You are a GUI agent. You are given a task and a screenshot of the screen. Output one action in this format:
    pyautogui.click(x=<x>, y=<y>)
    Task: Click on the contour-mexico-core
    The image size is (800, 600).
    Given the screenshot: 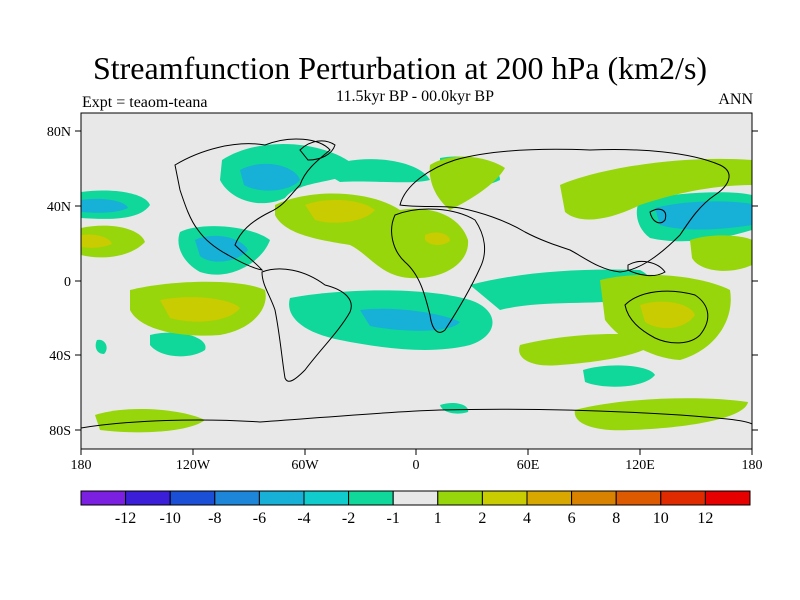 What is the action you would take?
    pyautogui.click(x=221, y=248)
    